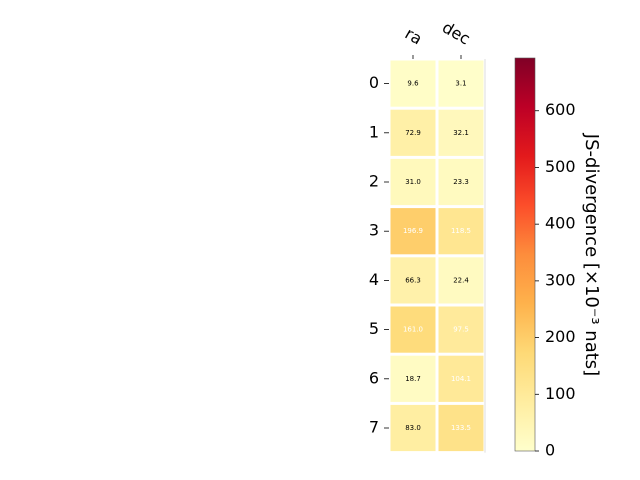 This screenshot has height=480, width=640. I want to click on heatmap-cell-2-ra, so click(413, 182).